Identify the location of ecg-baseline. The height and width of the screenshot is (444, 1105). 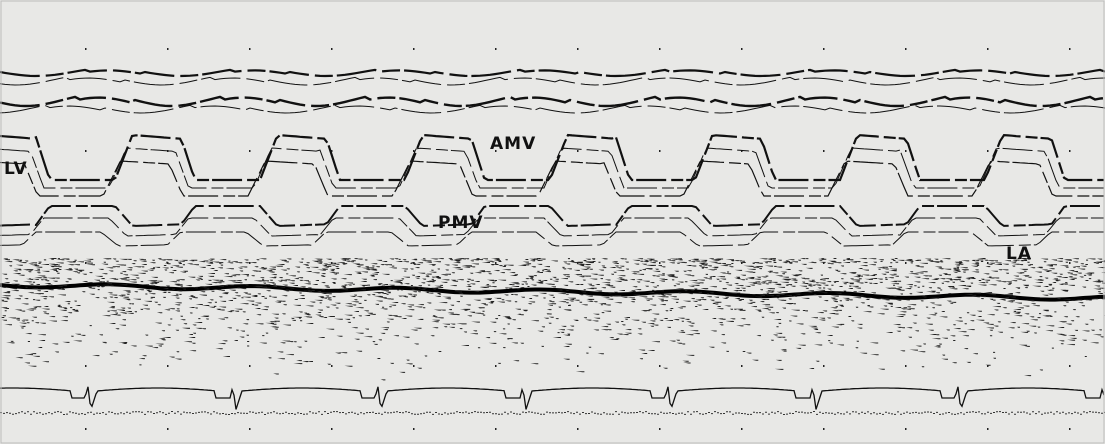
(552, 413).